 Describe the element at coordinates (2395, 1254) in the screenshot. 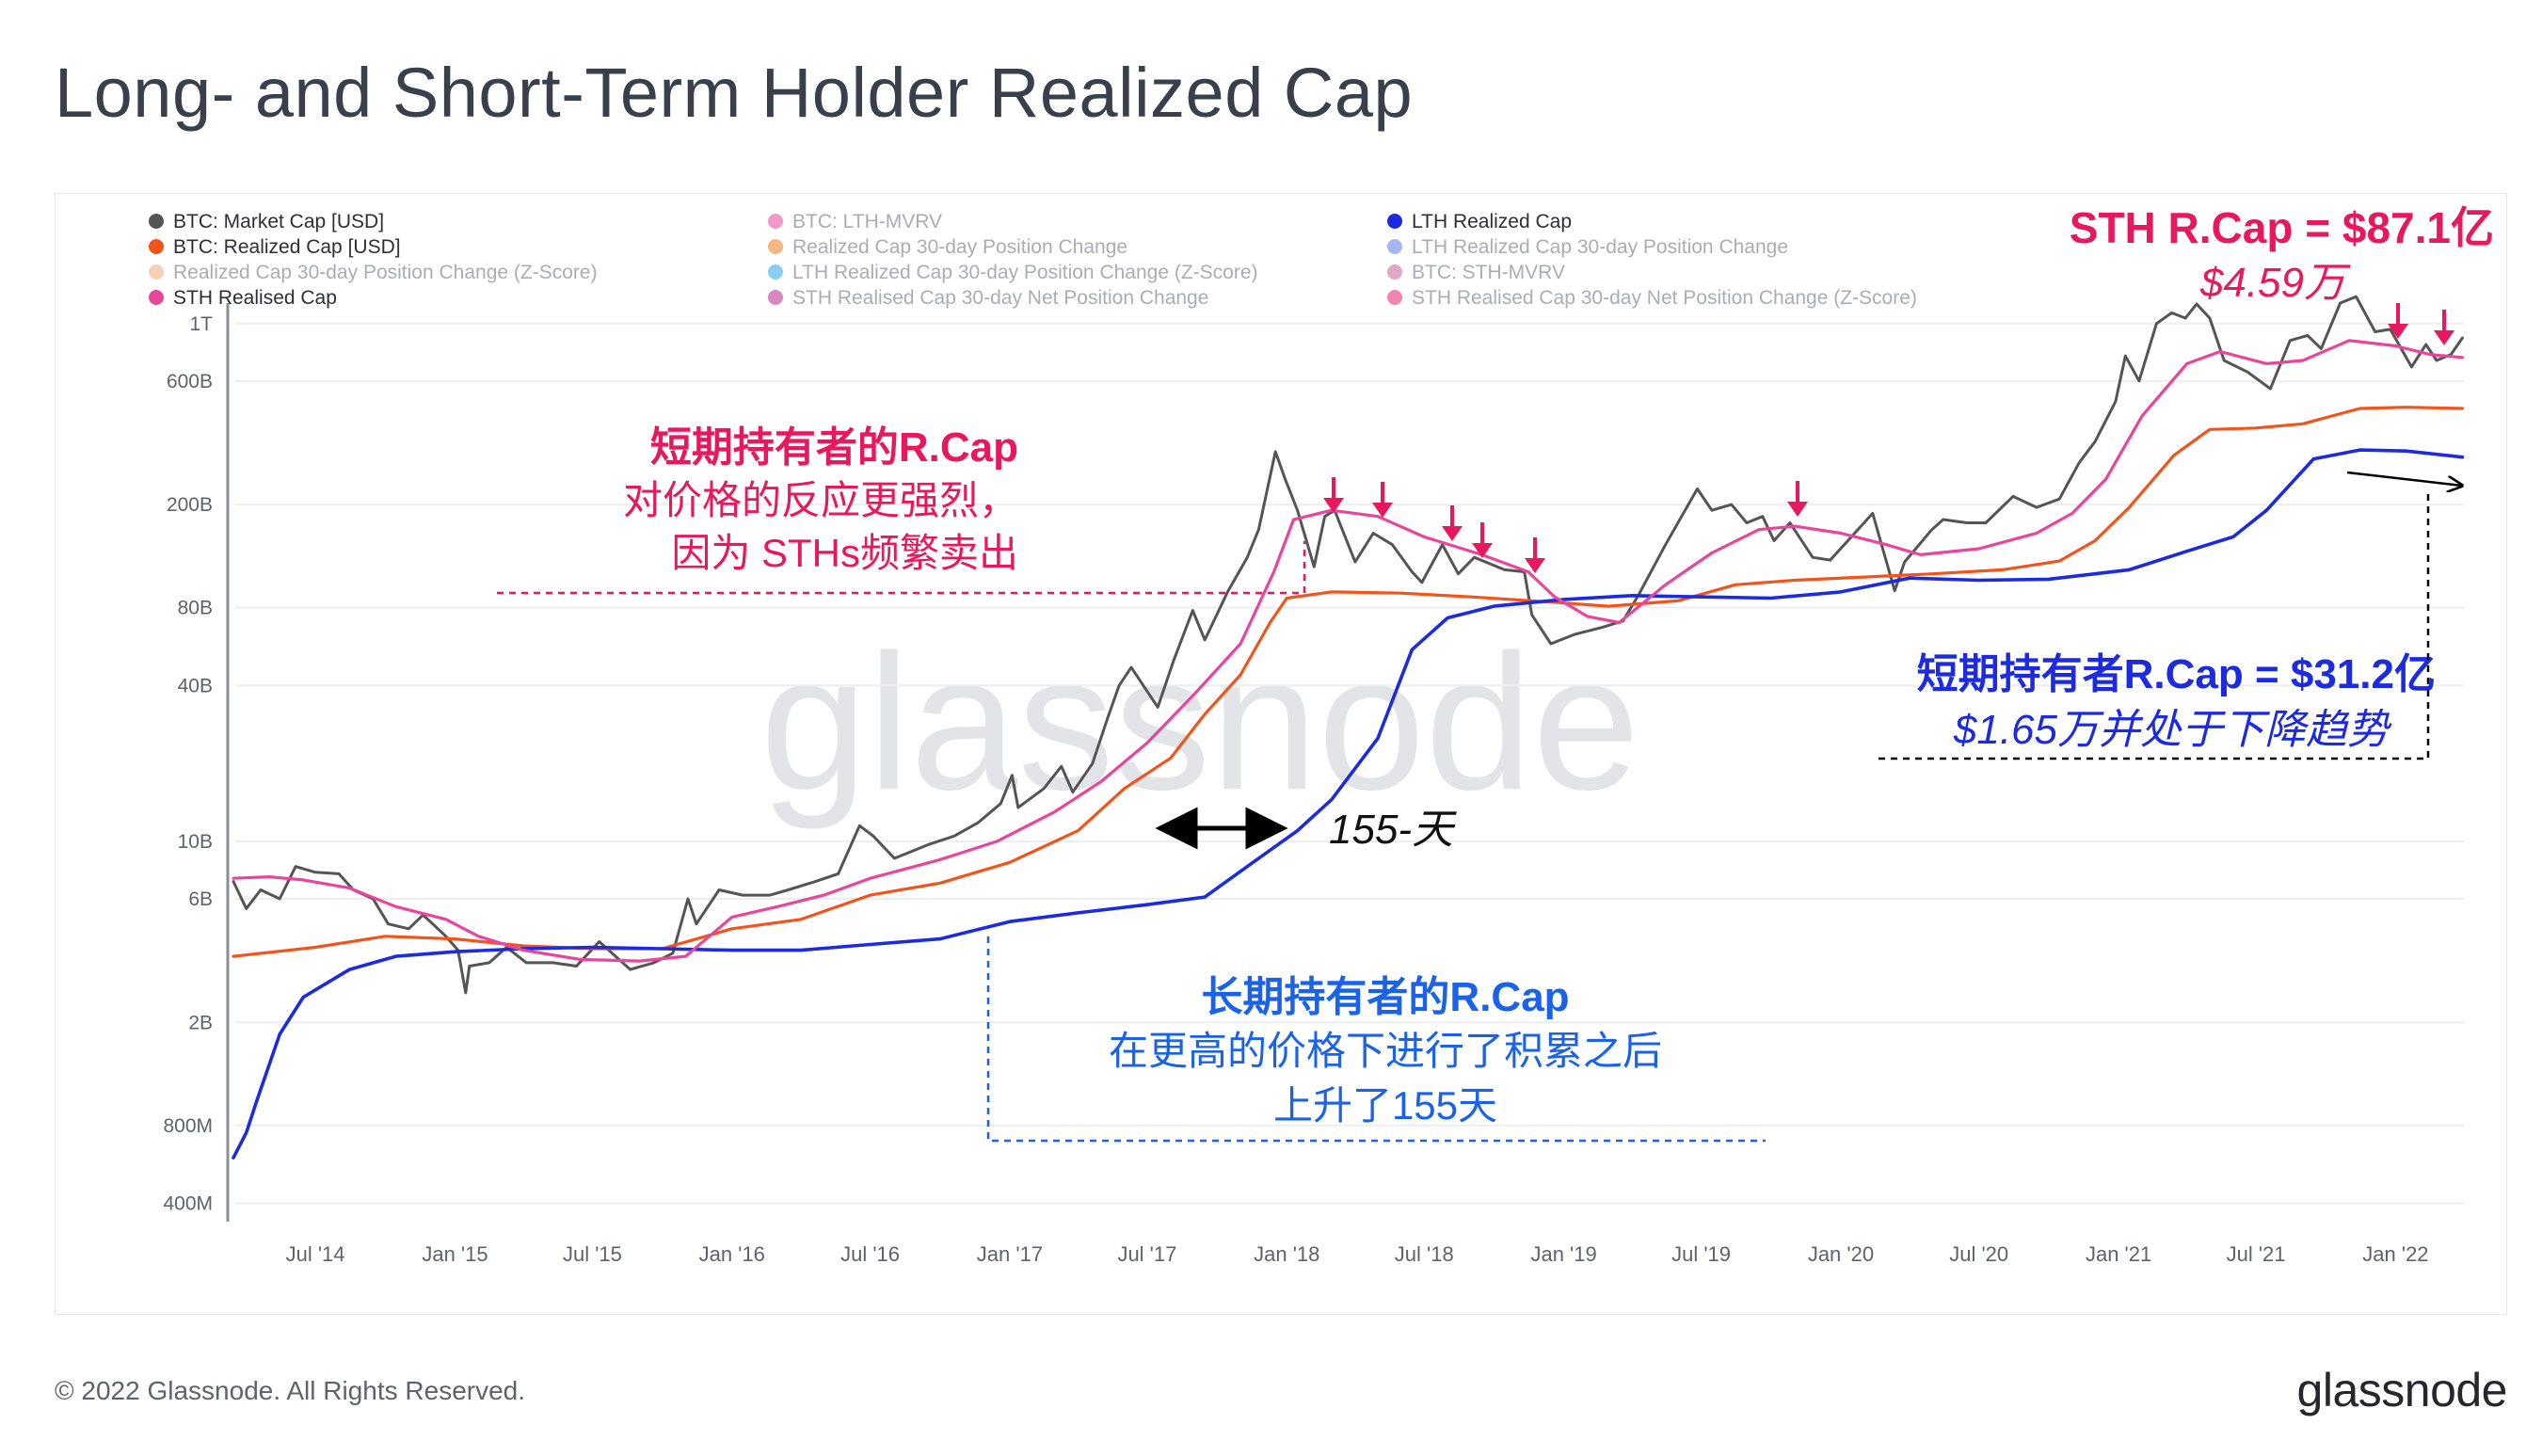

I see `x-tick-label: Jan '22` at that location.